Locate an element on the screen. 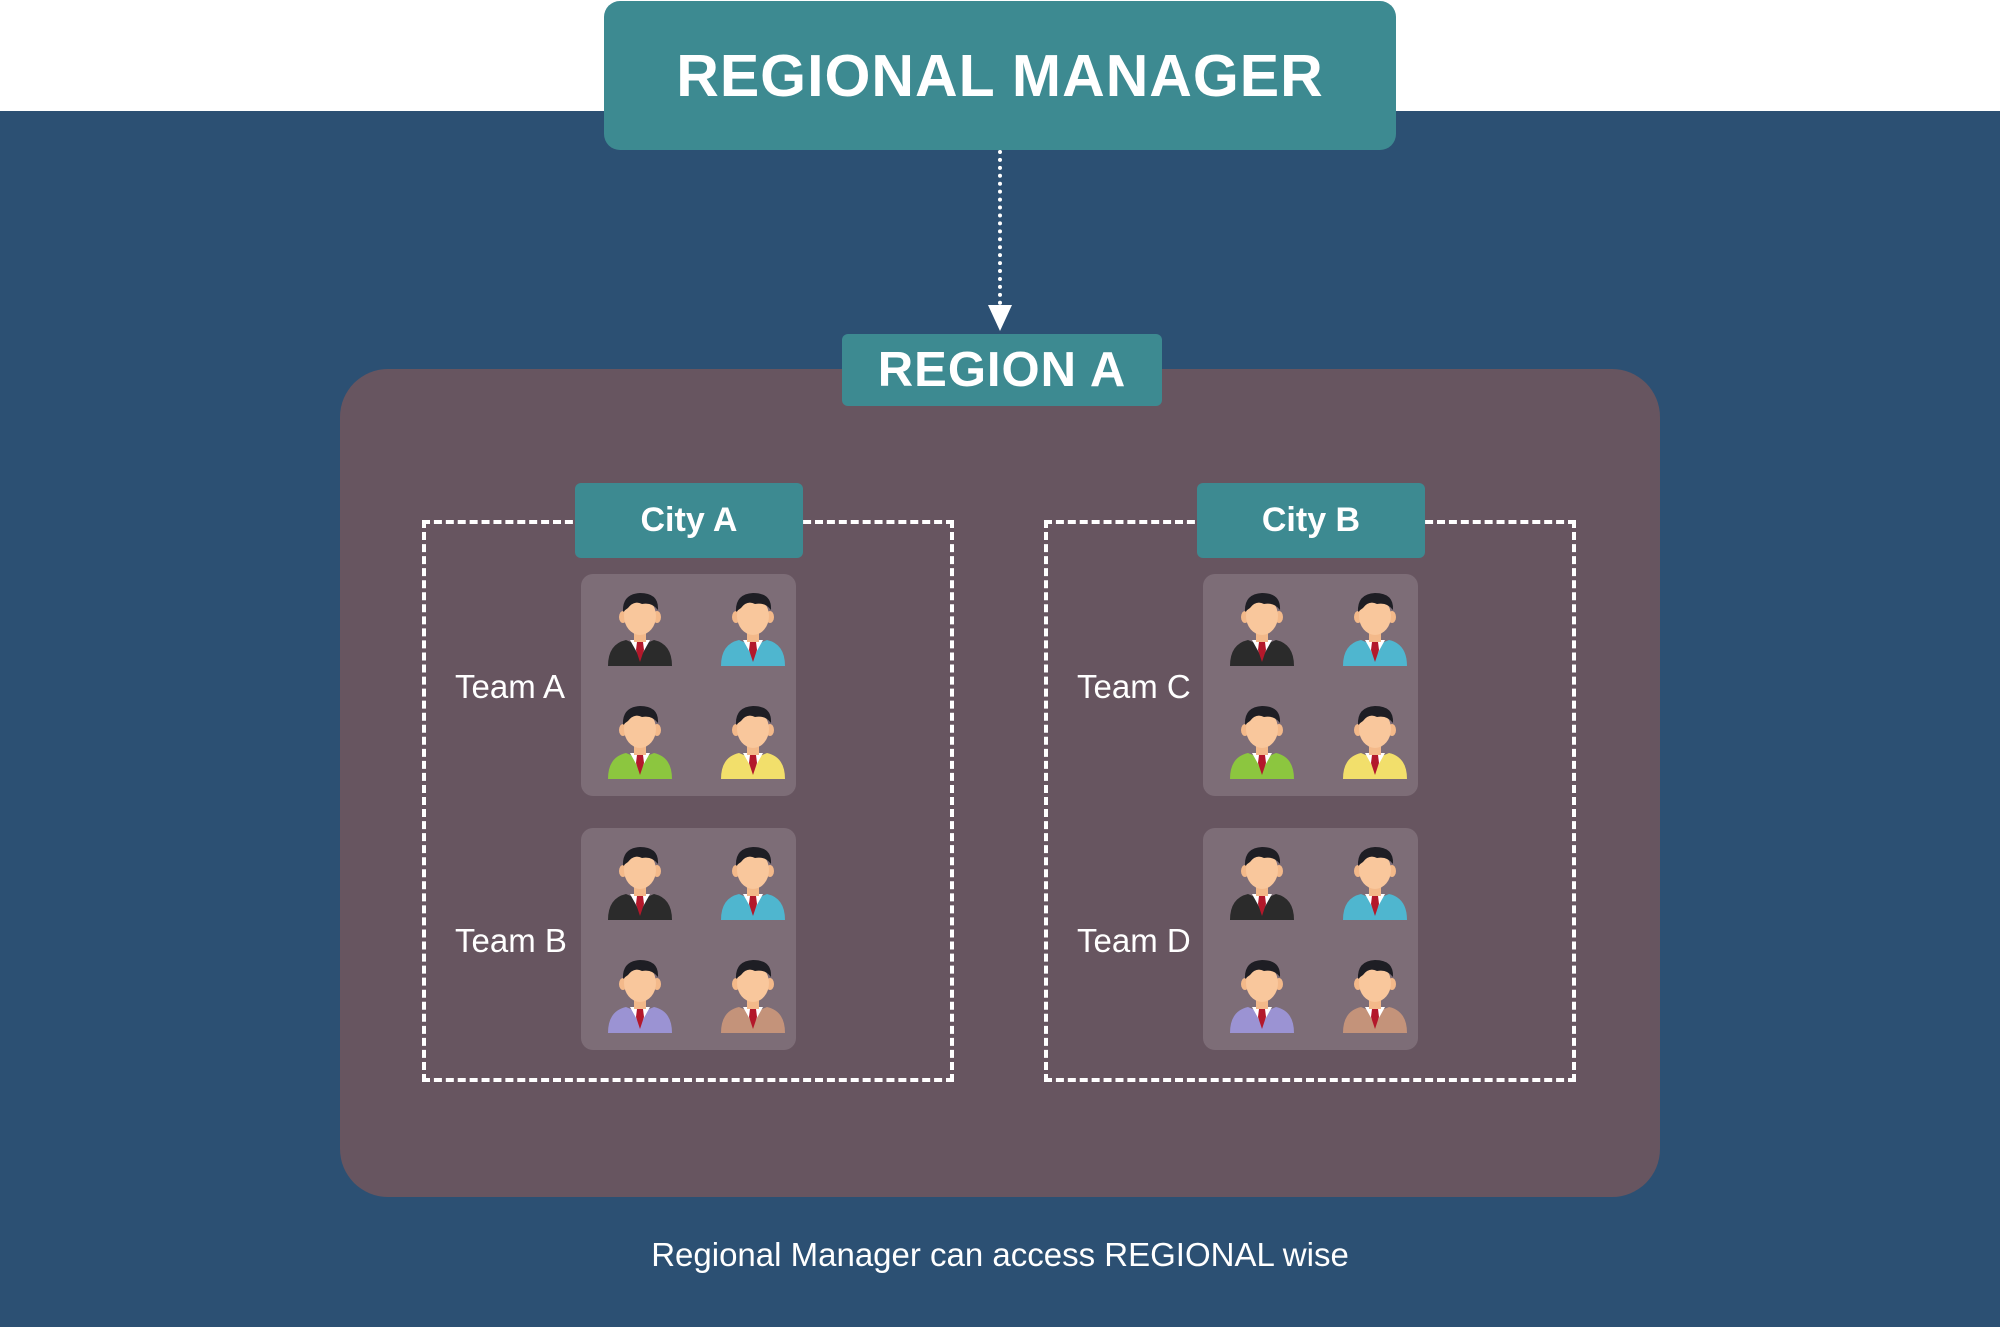  city-b-label: City B is located at coordinates (1311, 520).